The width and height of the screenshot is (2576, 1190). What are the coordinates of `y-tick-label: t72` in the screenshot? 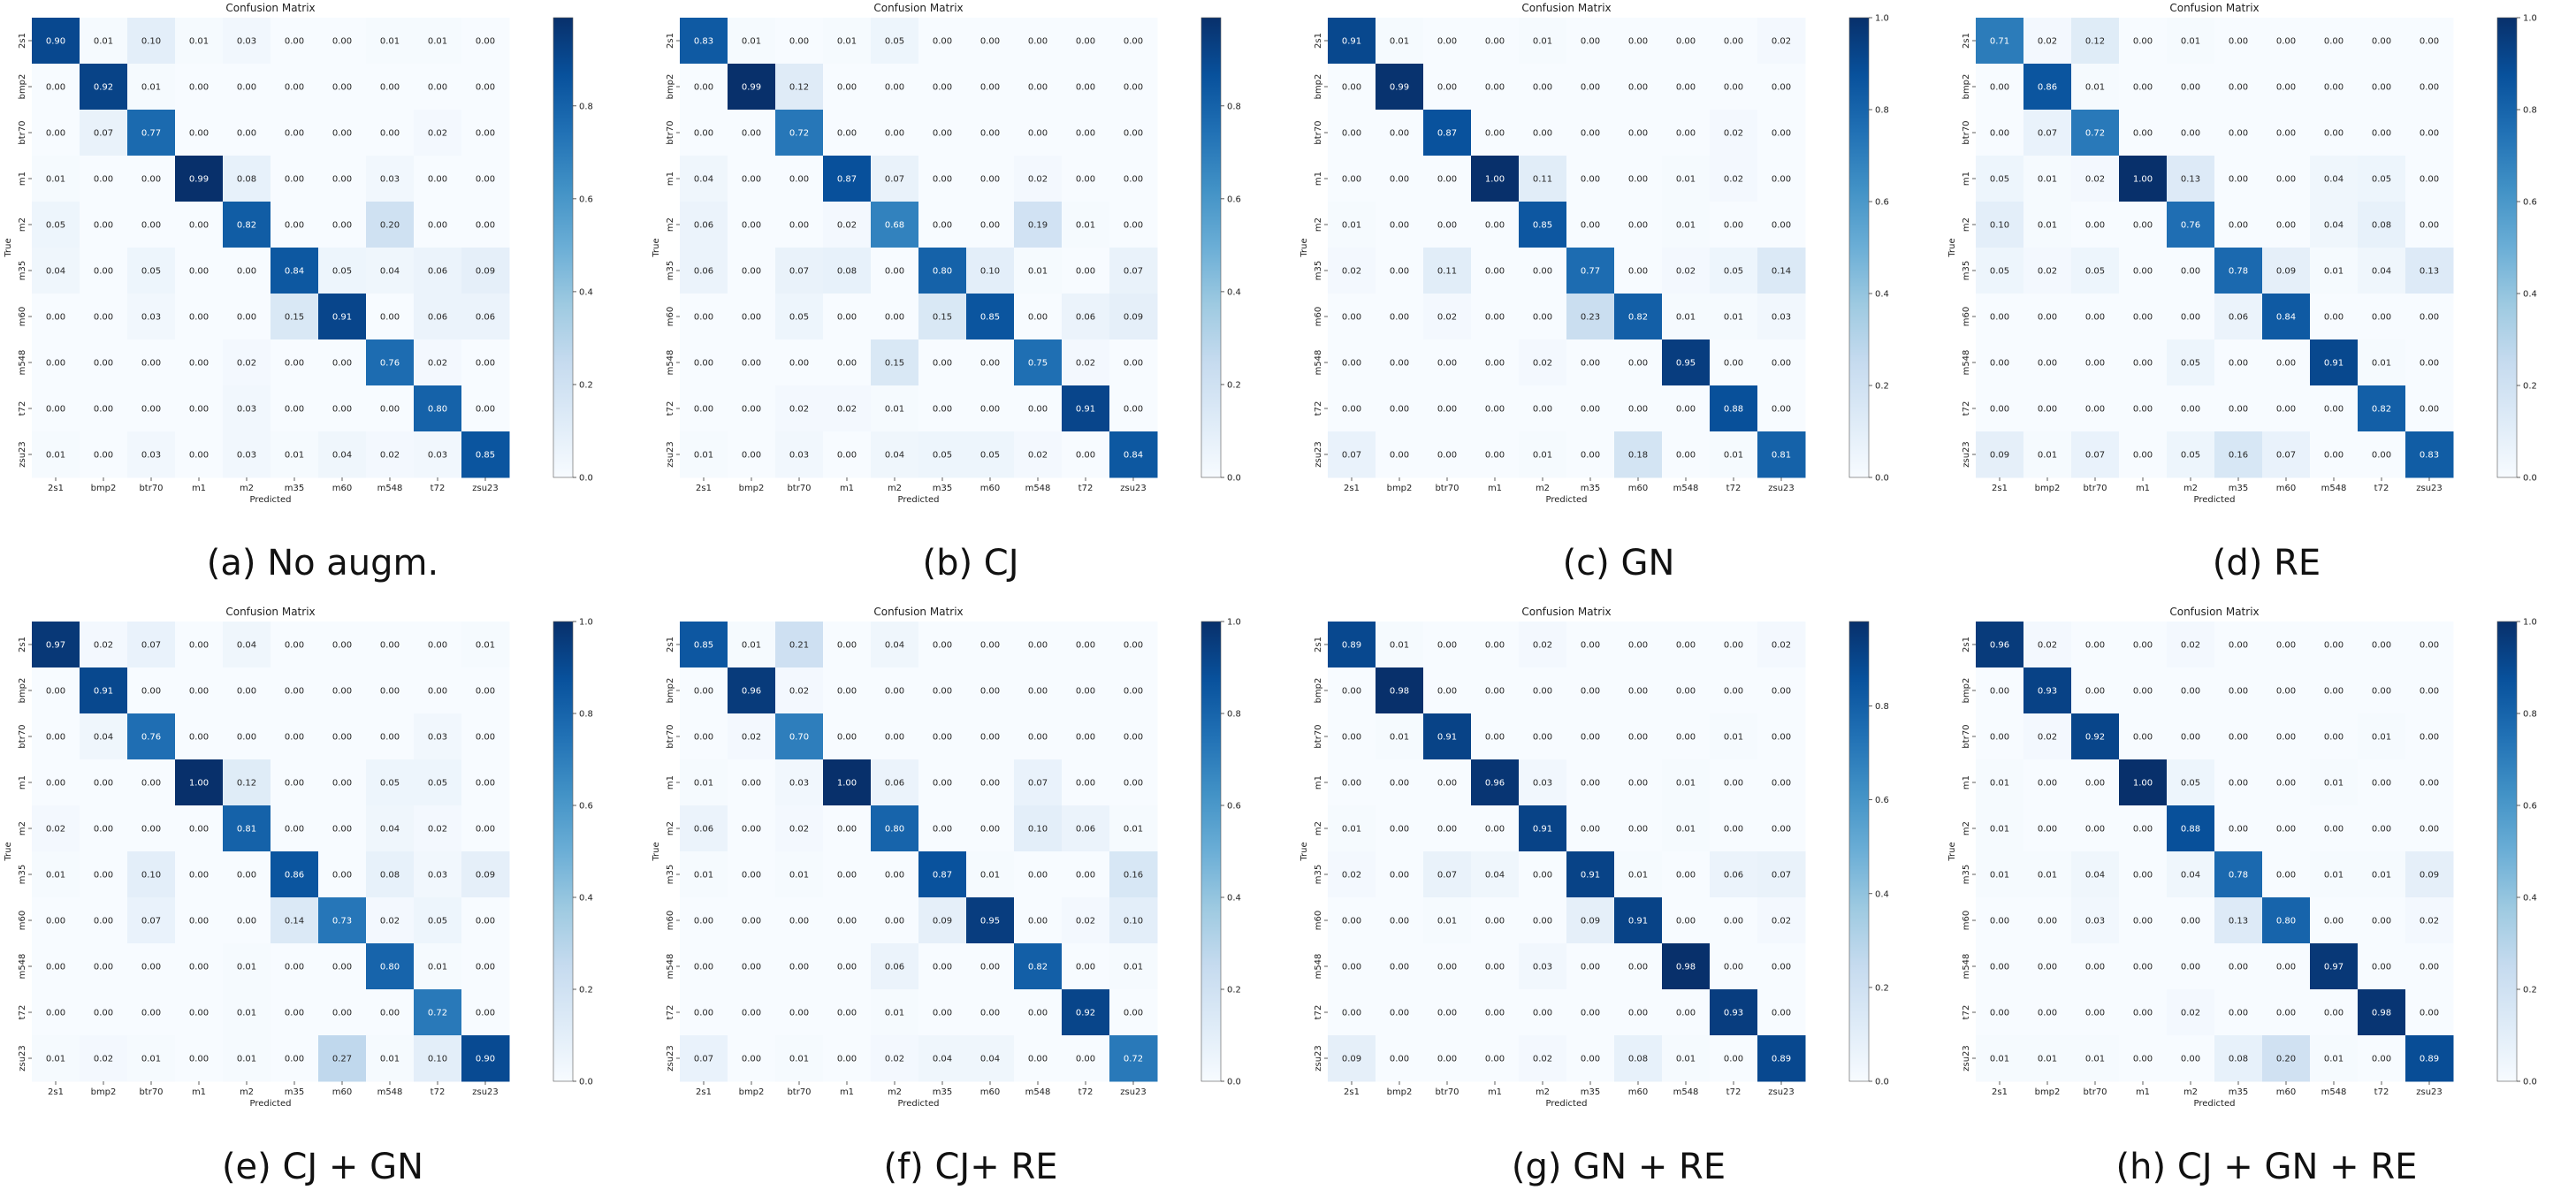 It's located at (22, 408).